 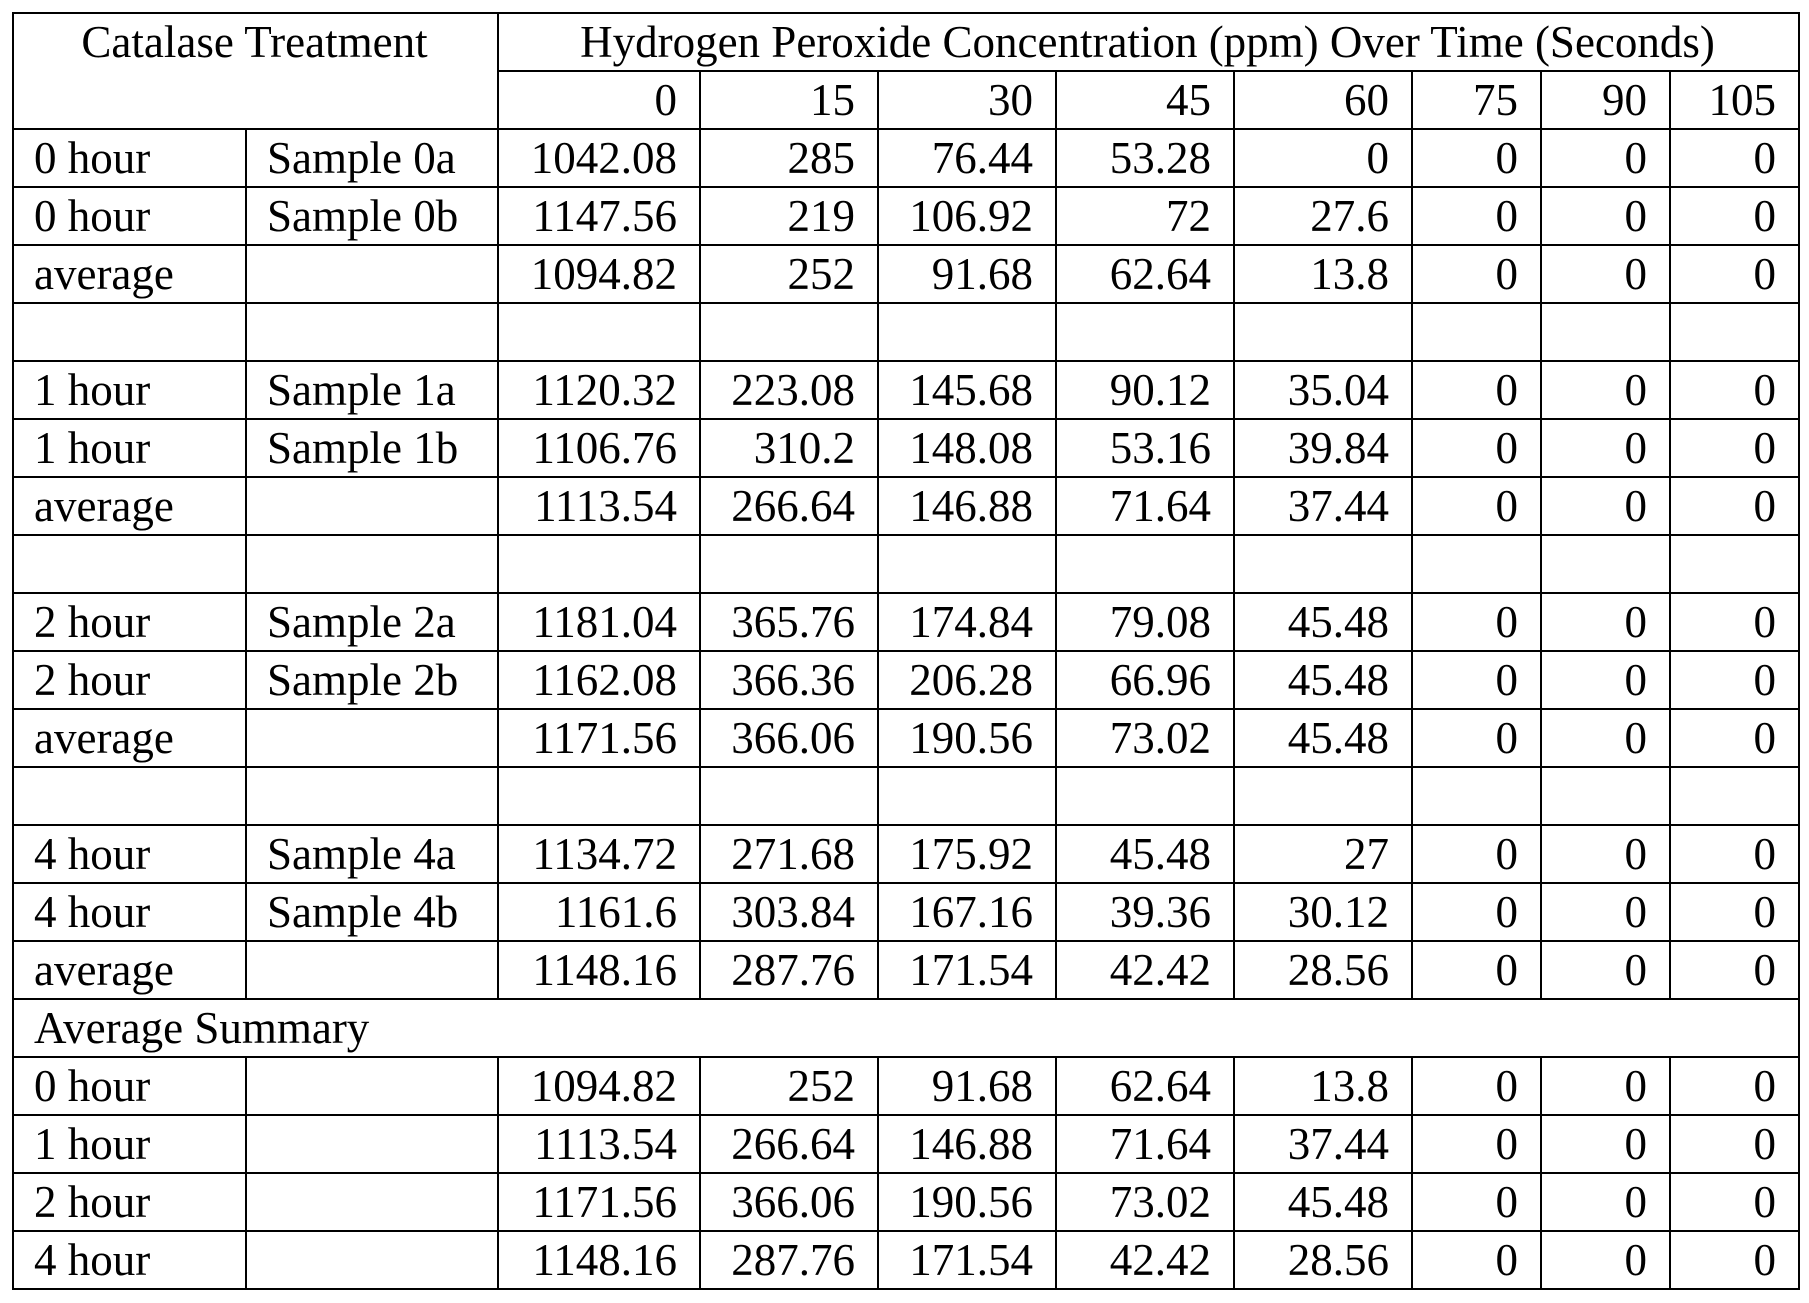 I want to click on value-cell: 252, so click(x=789, y=1086).